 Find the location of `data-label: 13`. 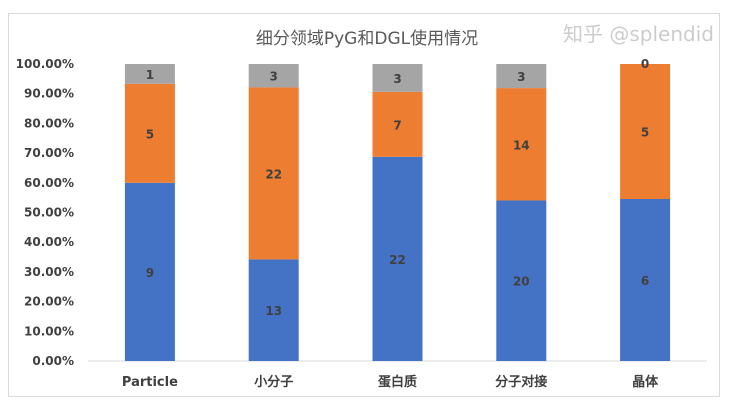

data-label: 13 is located at coordinates (273, 311).